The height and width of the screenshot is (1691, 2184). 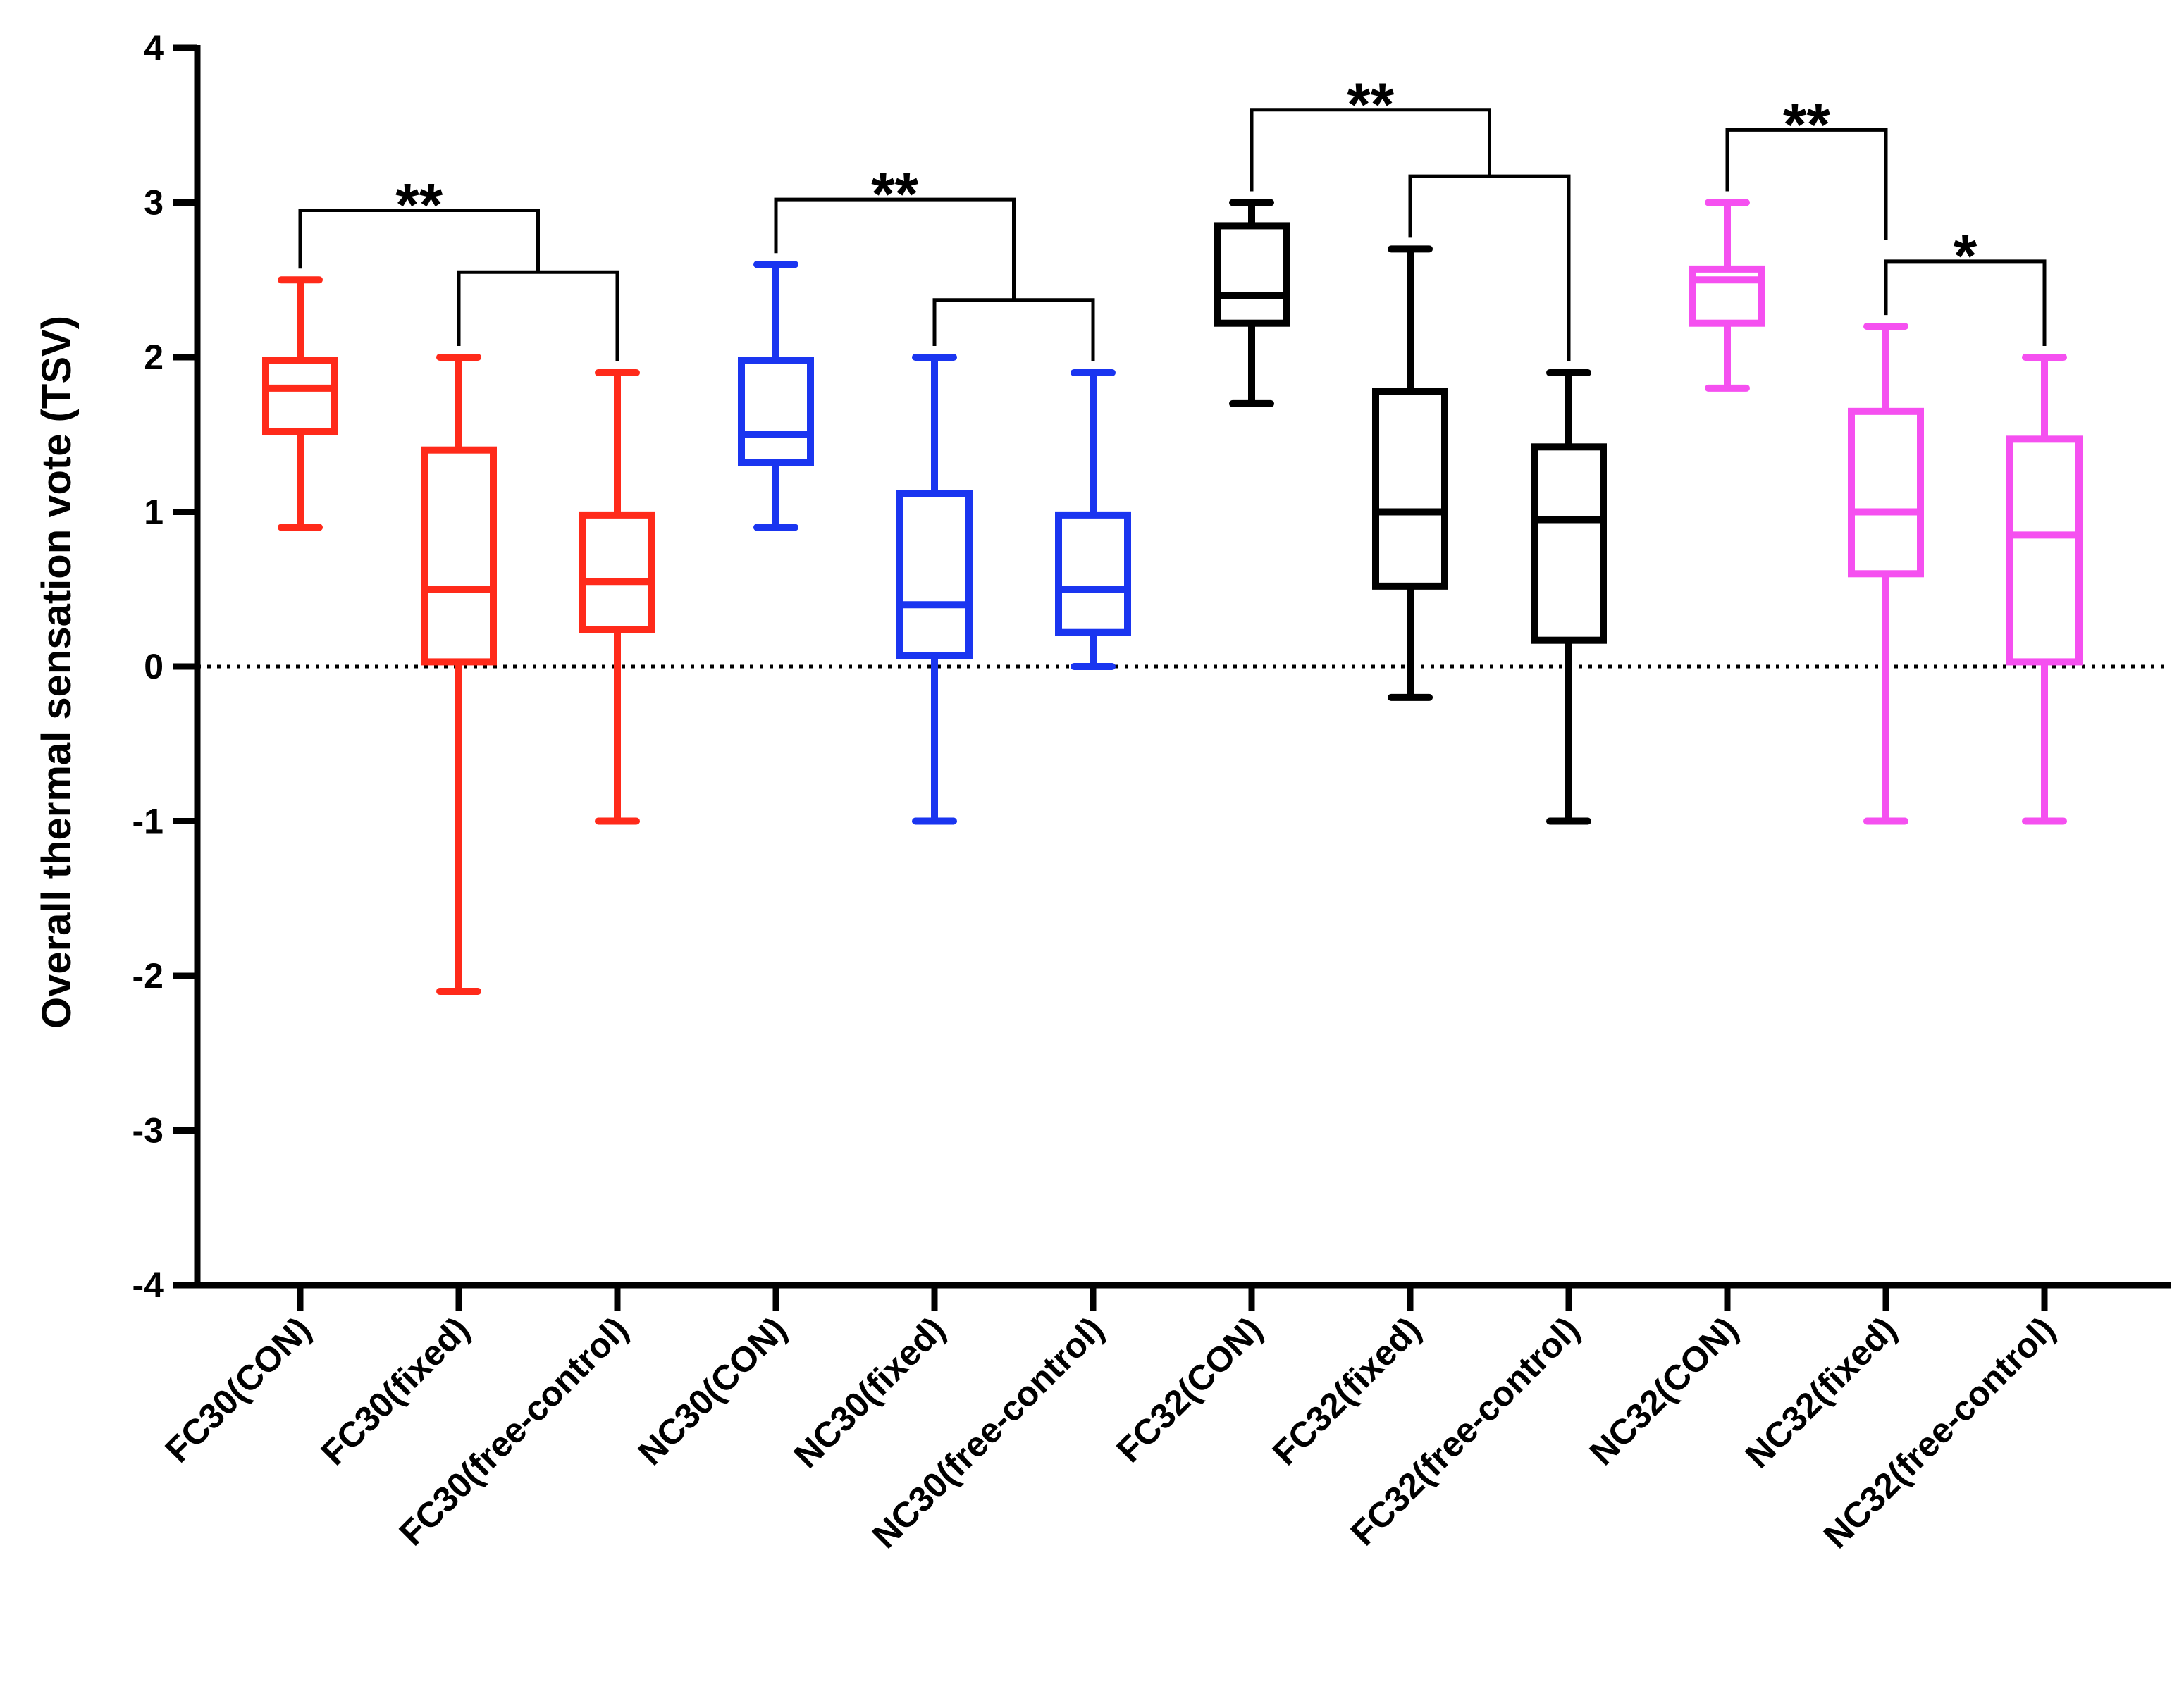 I want to click on significance-label: *, so click(x=1966, y=256).